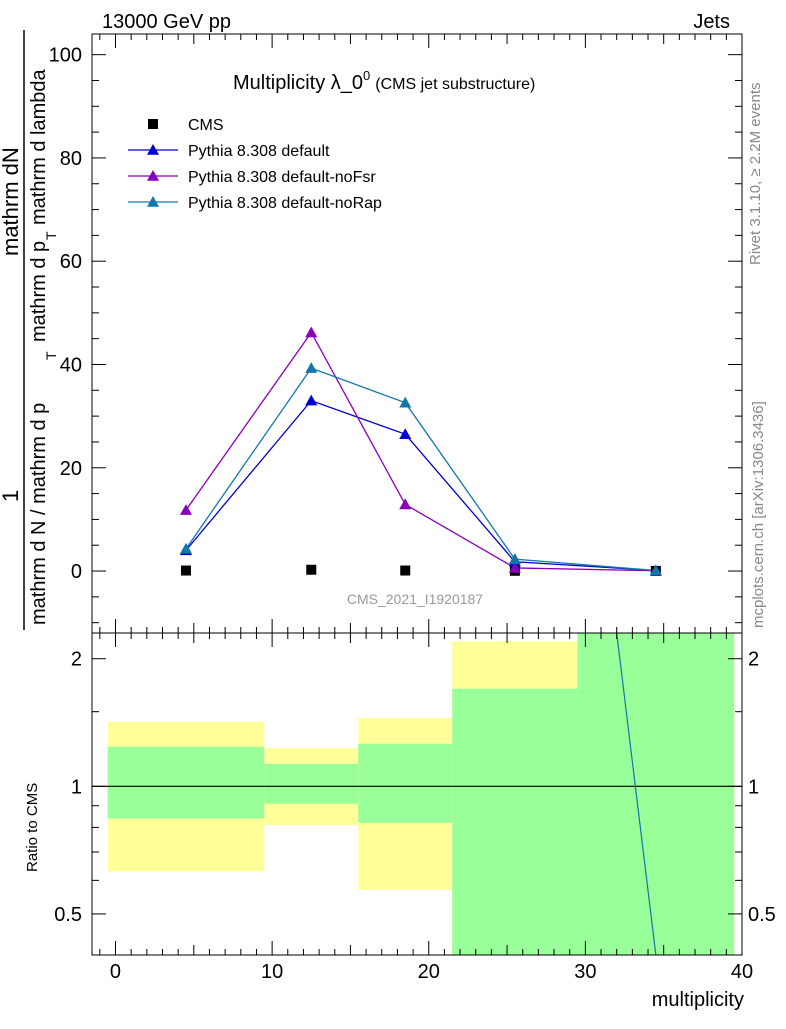 The height and width of the screenshot is (1029, 786). I want to click on legend-label: Pythia 8.308 default-noFsr, so click(282, 177).